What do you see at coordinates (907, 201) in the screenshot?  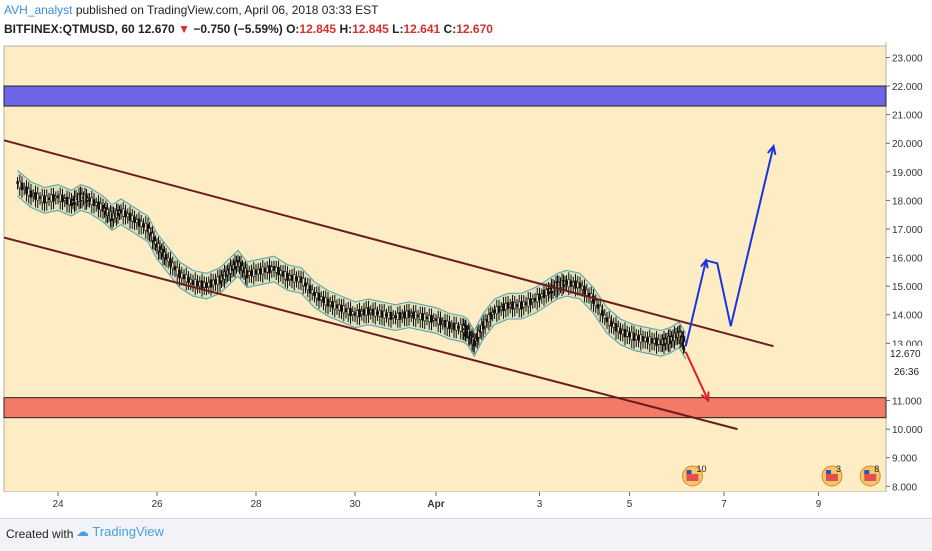 I see `y-tick-label: 18.000` at bounding box center [907, 201].